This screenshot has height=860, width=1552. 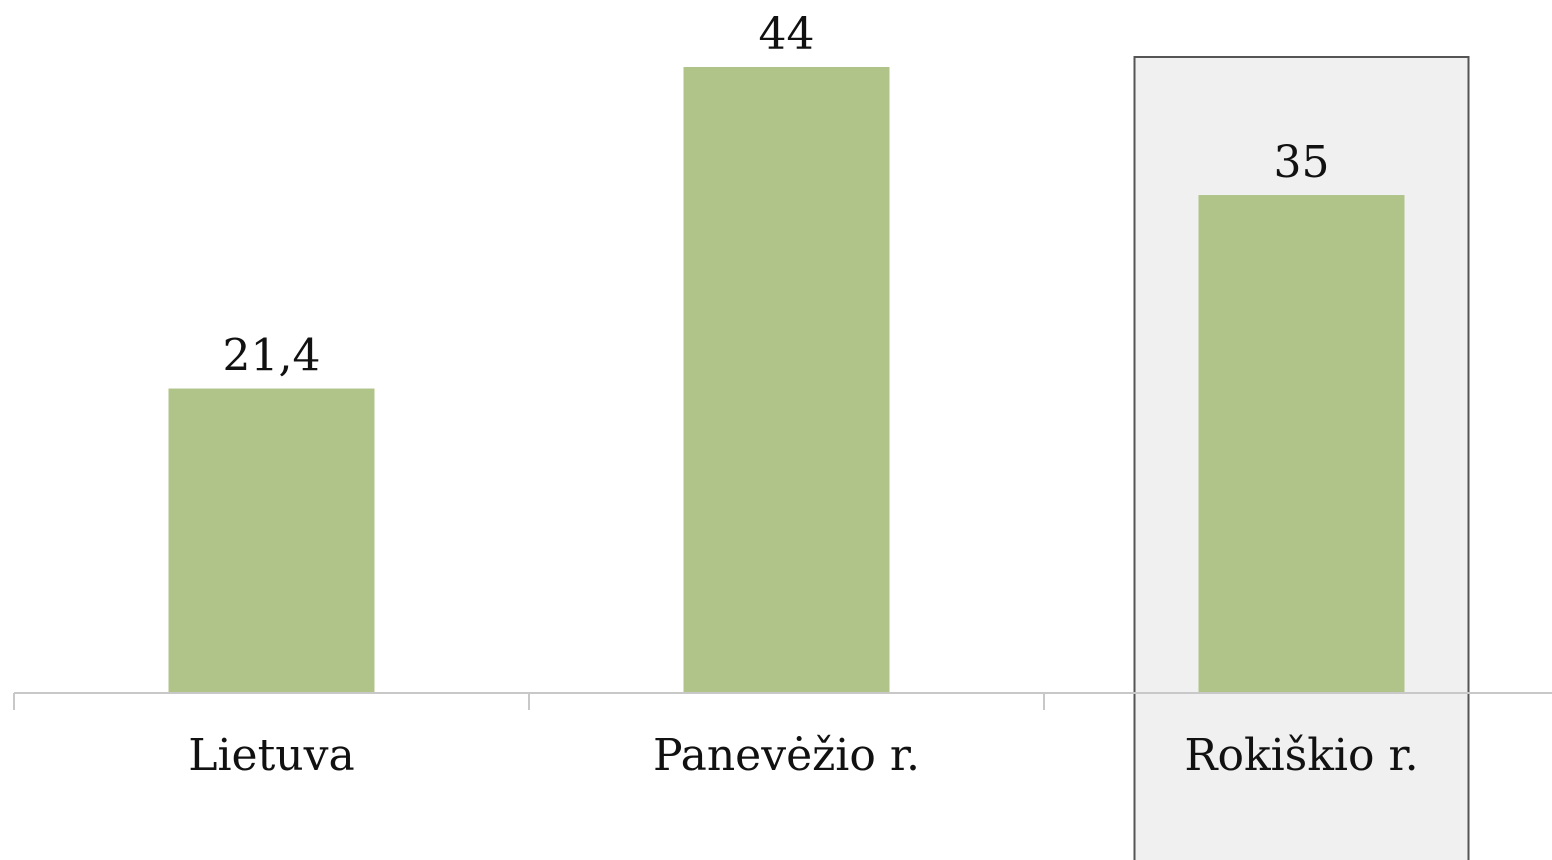 What do you see at coordinates (1301, 755) in the screenshot?
I see `category-label-3: Rokiškio r.` at bounding box center [1301, 755].